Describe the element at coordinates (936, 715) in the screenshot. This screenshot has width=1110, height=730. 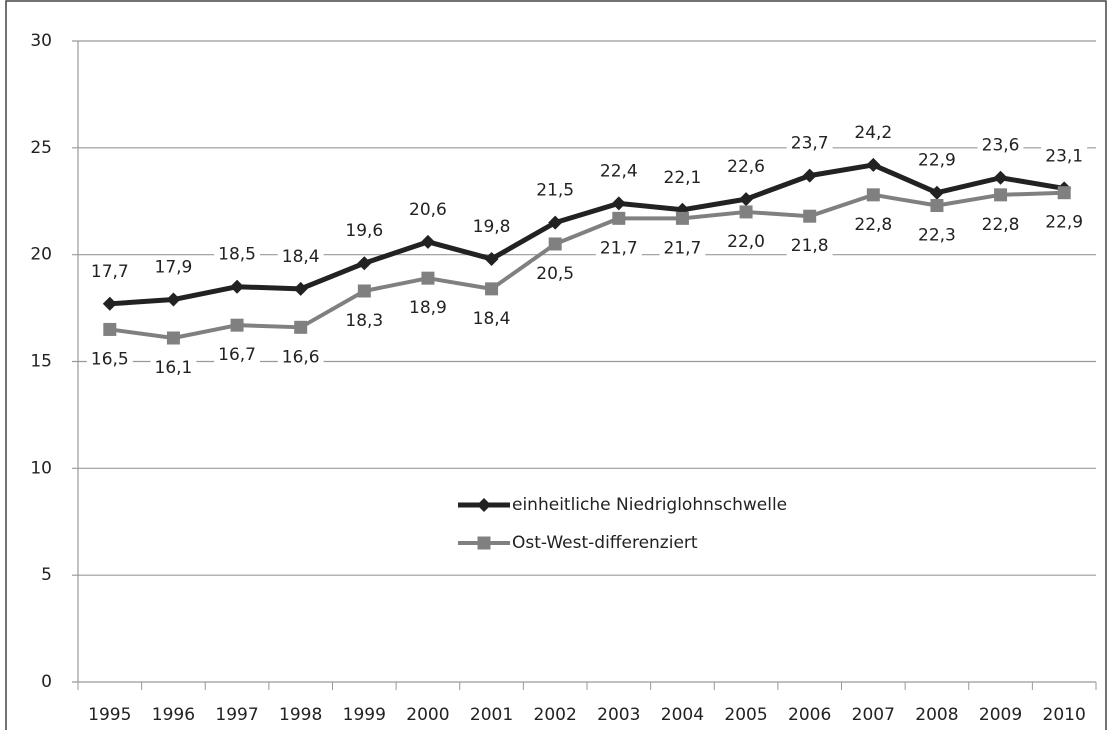
I see `x-tick-label: 2008` at that location.